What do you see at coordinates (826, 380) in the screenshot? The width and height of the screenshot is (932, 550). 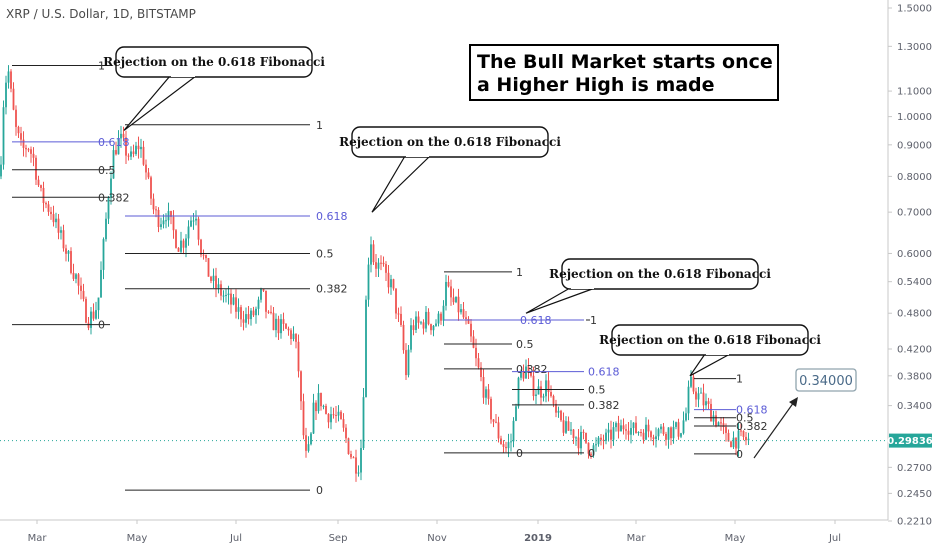 I see `target-price-box` at bounding box center [826, 380].